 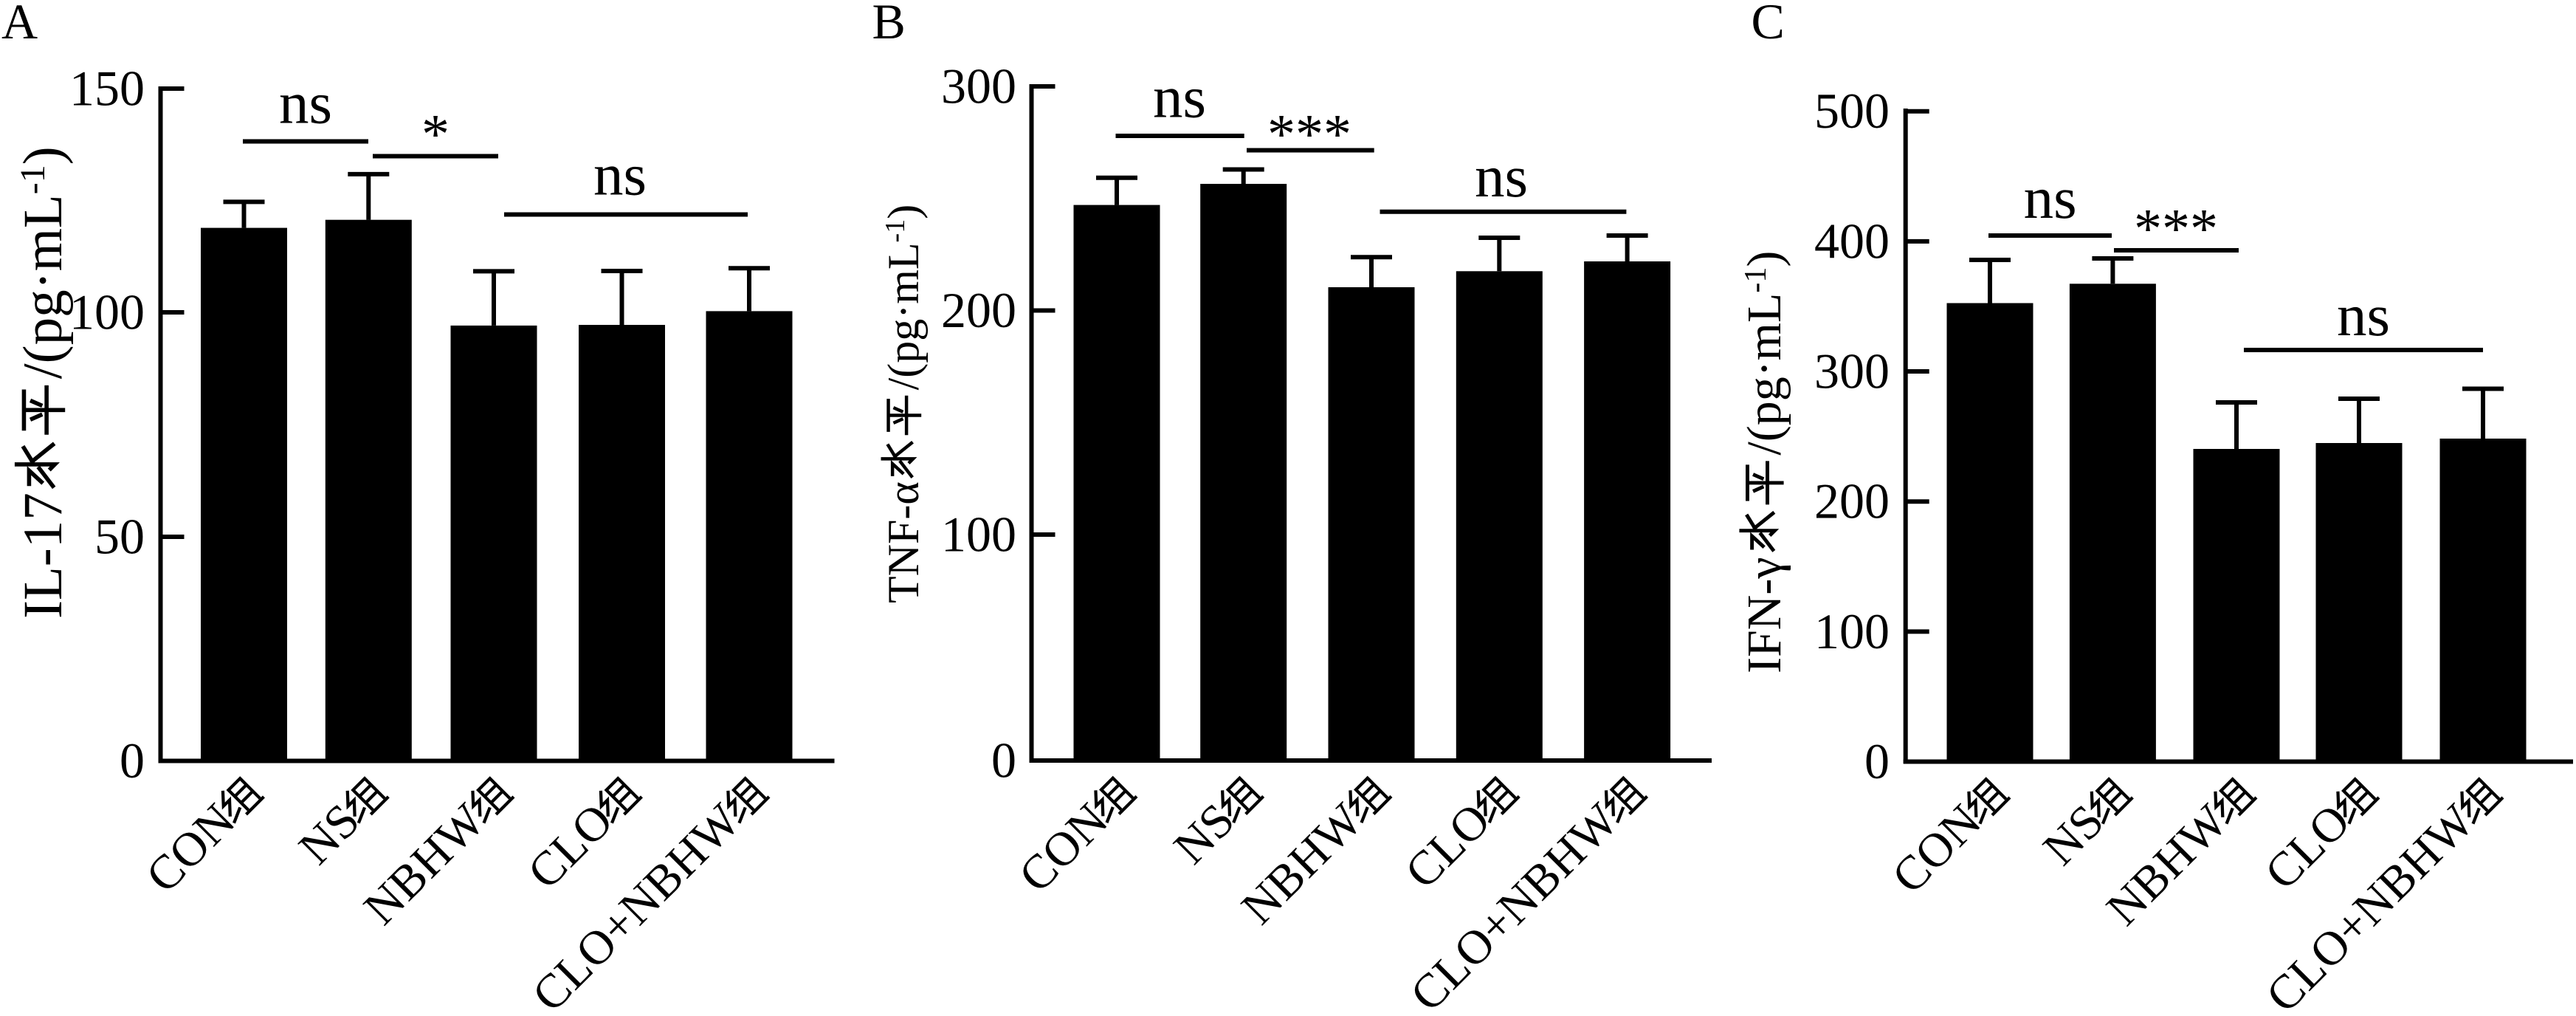 What do you see at coordinates (120, 537) in the screenshot?
I see `svg-text: 50` at bounding box center [120, 537].